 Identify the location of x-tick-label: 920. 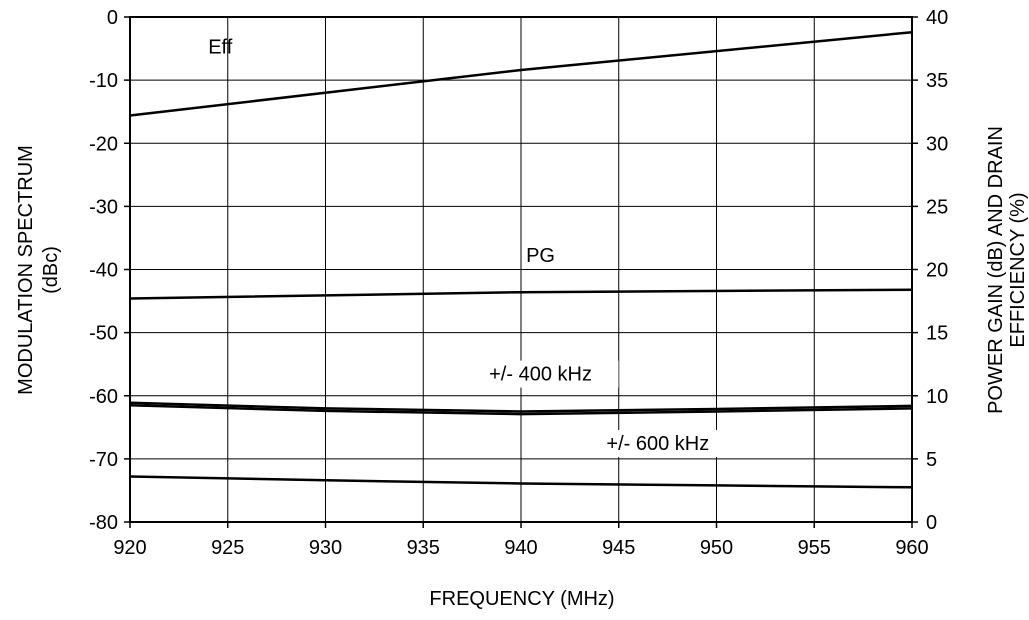
(129, 548).